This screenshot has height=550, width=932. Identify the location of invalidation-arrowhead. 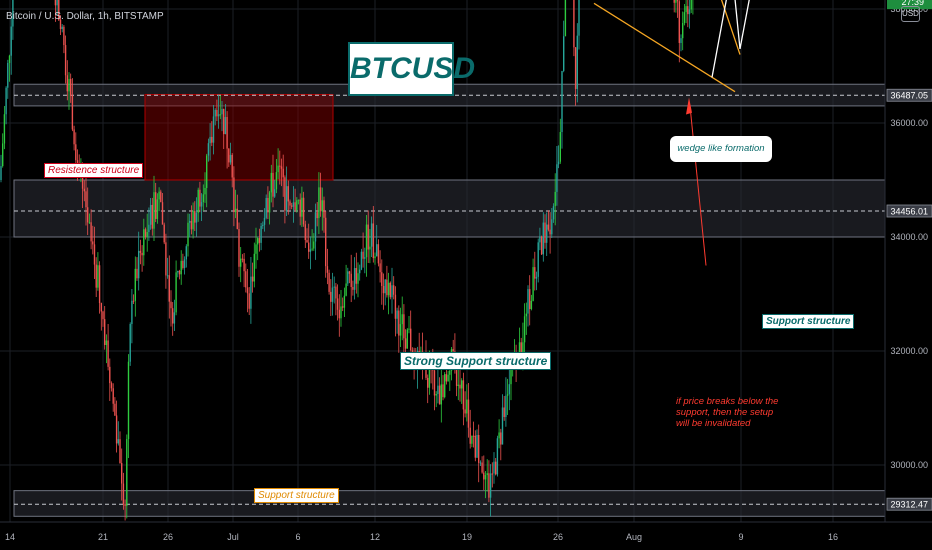
(689, 106).